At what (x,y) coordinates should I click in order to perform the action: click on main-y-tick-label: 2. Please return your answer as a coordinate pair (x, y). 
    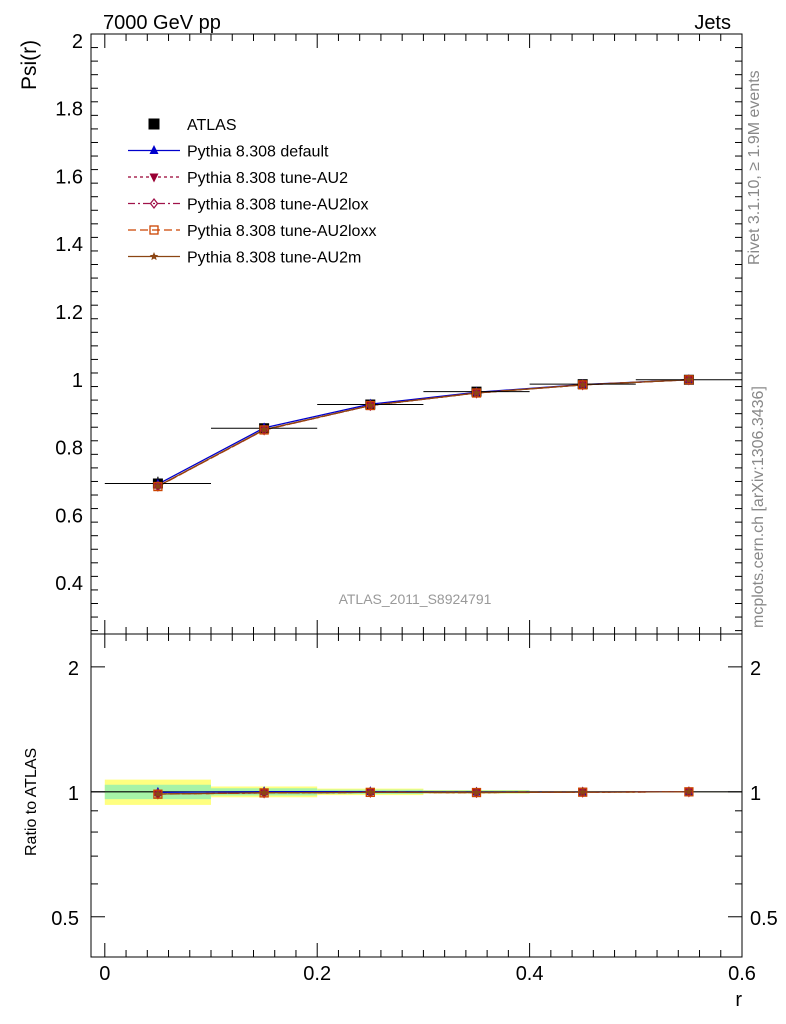
    Looking at the image, I should click on (77, 42).